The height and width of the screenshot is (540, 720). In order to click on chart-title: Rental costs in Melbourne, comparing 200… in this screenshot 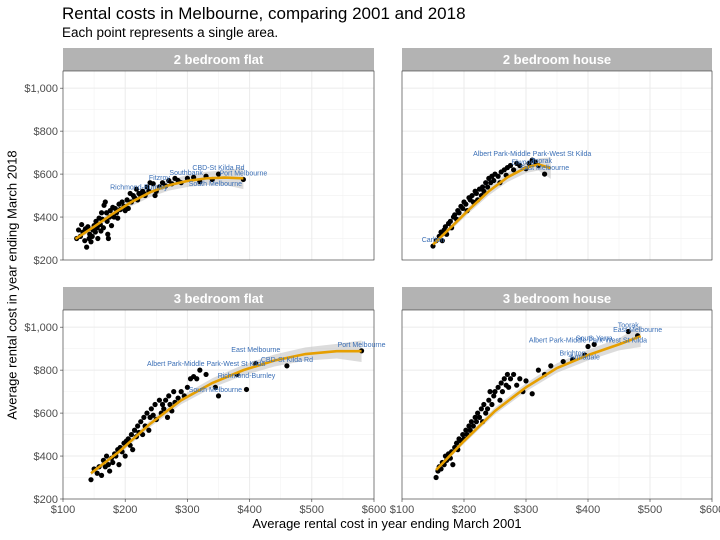, I will do `click(264, 13)`.